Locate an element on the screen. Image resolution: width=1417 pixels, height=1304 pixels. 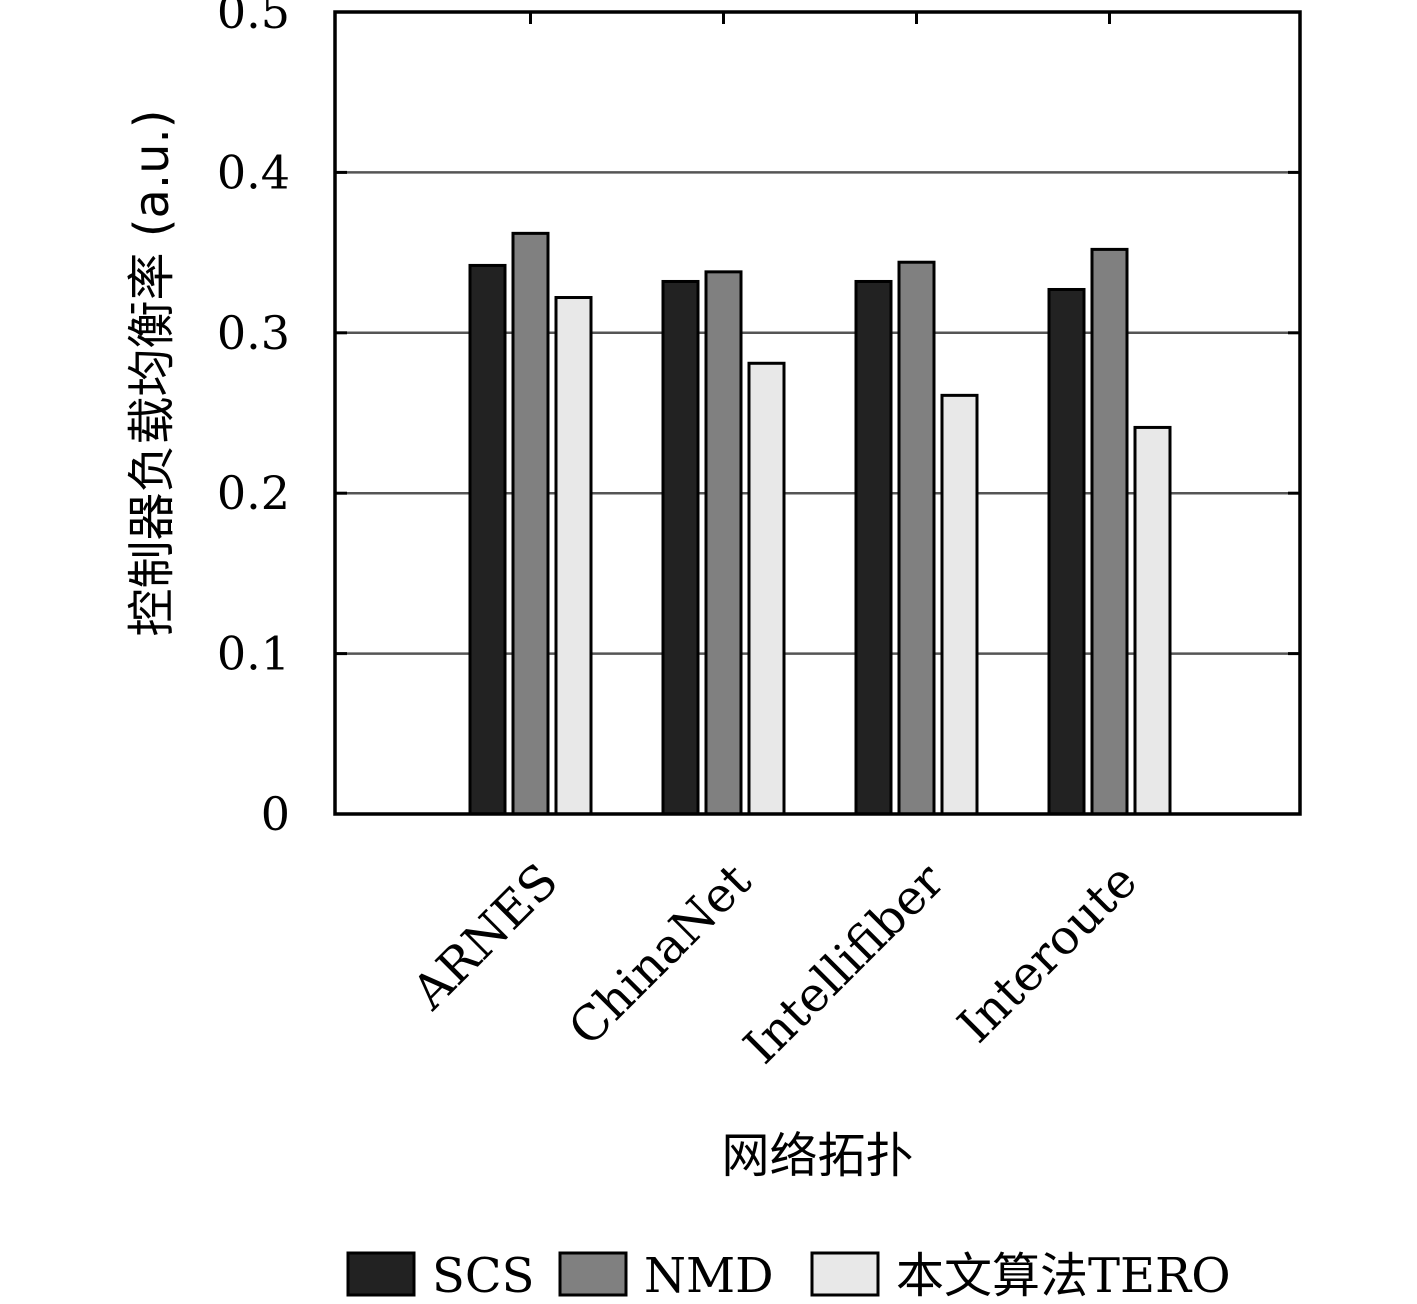
legend-swatch-NMD is located at coordinates (593, 1274).